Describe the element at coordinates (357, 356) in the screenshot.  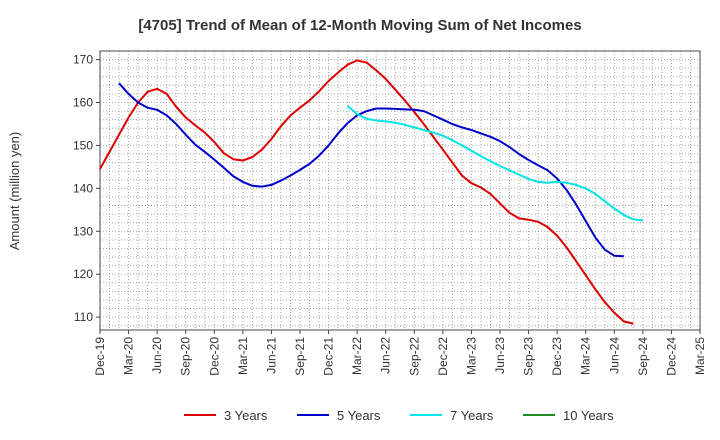
I see `x-tick-label: Mar-22` at that location.